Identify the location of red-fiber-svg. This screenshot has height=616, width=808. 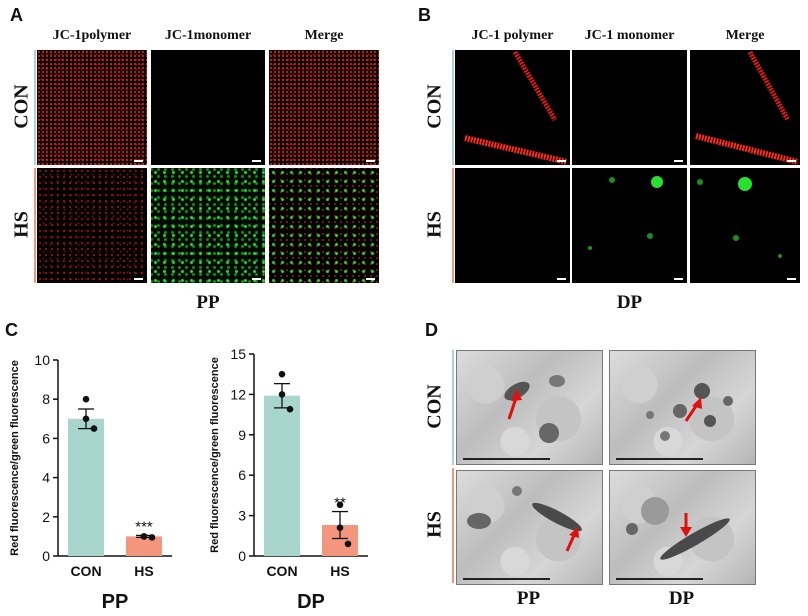
(516, 107).